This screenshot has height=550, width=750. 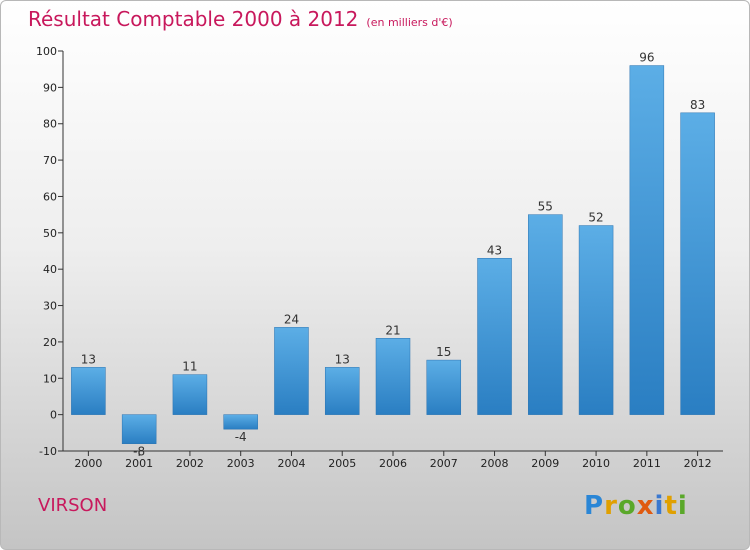 What do you see at coordinates (46, 51) in the screenshot?
I see `y-tick-label: 100` at bounding box center [46, 51].